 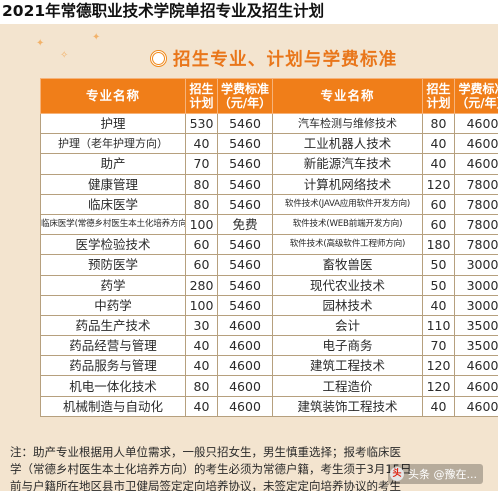 What do you see at coordinates (201, 123) in the screenshot?
I see `plan-count-cell: 530` at bounding box center [201, 123].